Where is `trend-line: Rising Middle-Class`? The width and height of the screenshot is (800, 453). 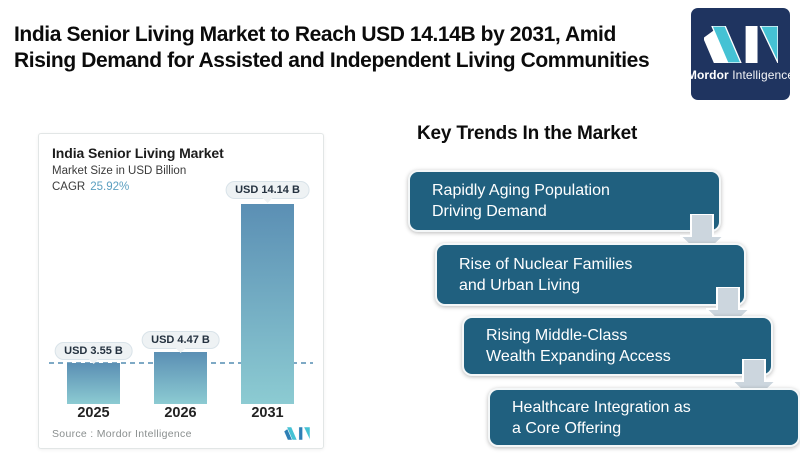 trend-line: Rising Middle-Class is located at coordinates (557, 335).